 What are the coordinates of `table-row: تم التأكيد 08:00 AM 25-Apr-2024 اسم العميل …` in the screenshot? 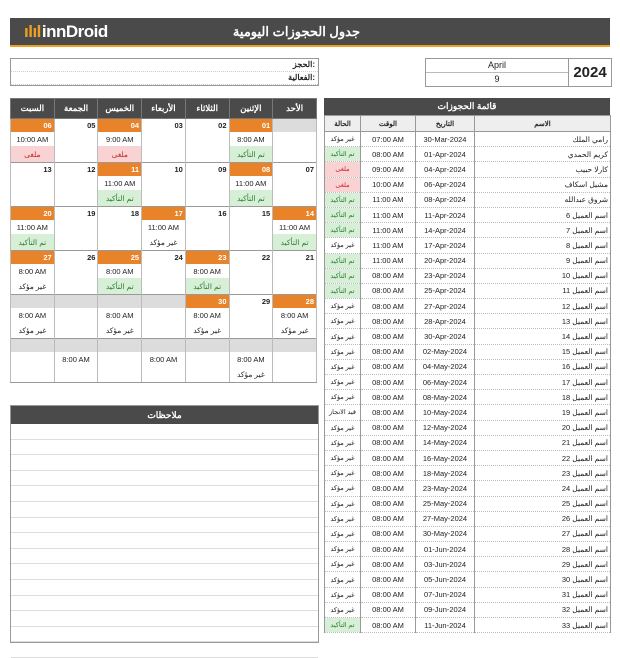 It's located at (467, 291).